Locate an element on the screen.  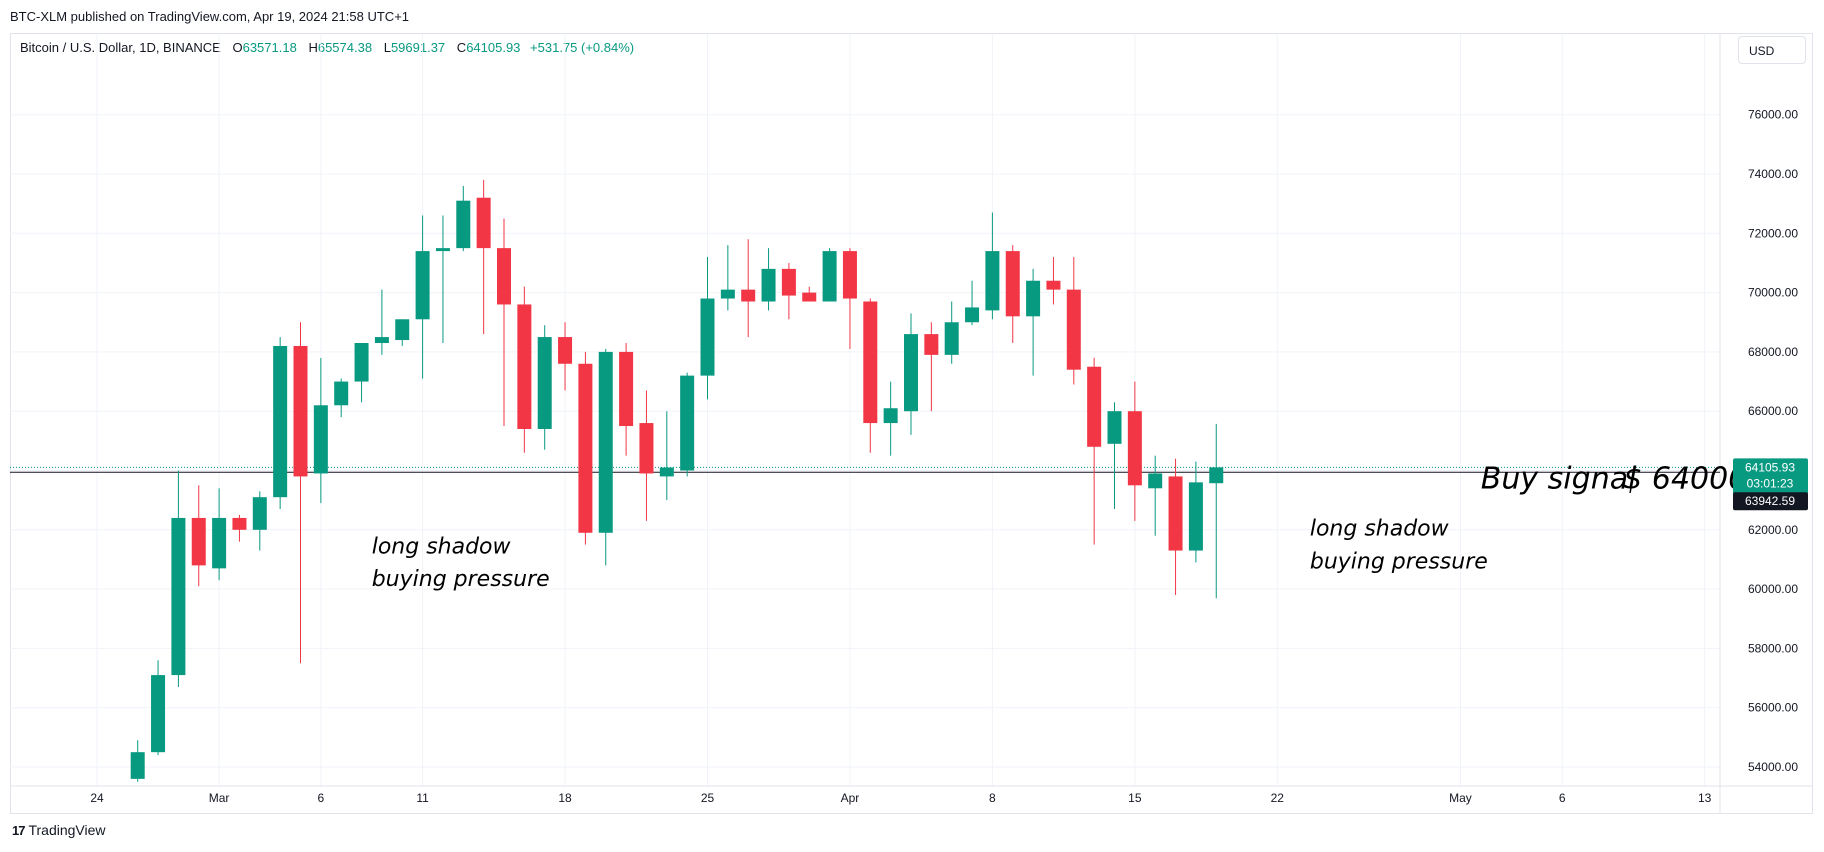
y-tick-label: 70000.00 is located at coordinates (1773, 293).